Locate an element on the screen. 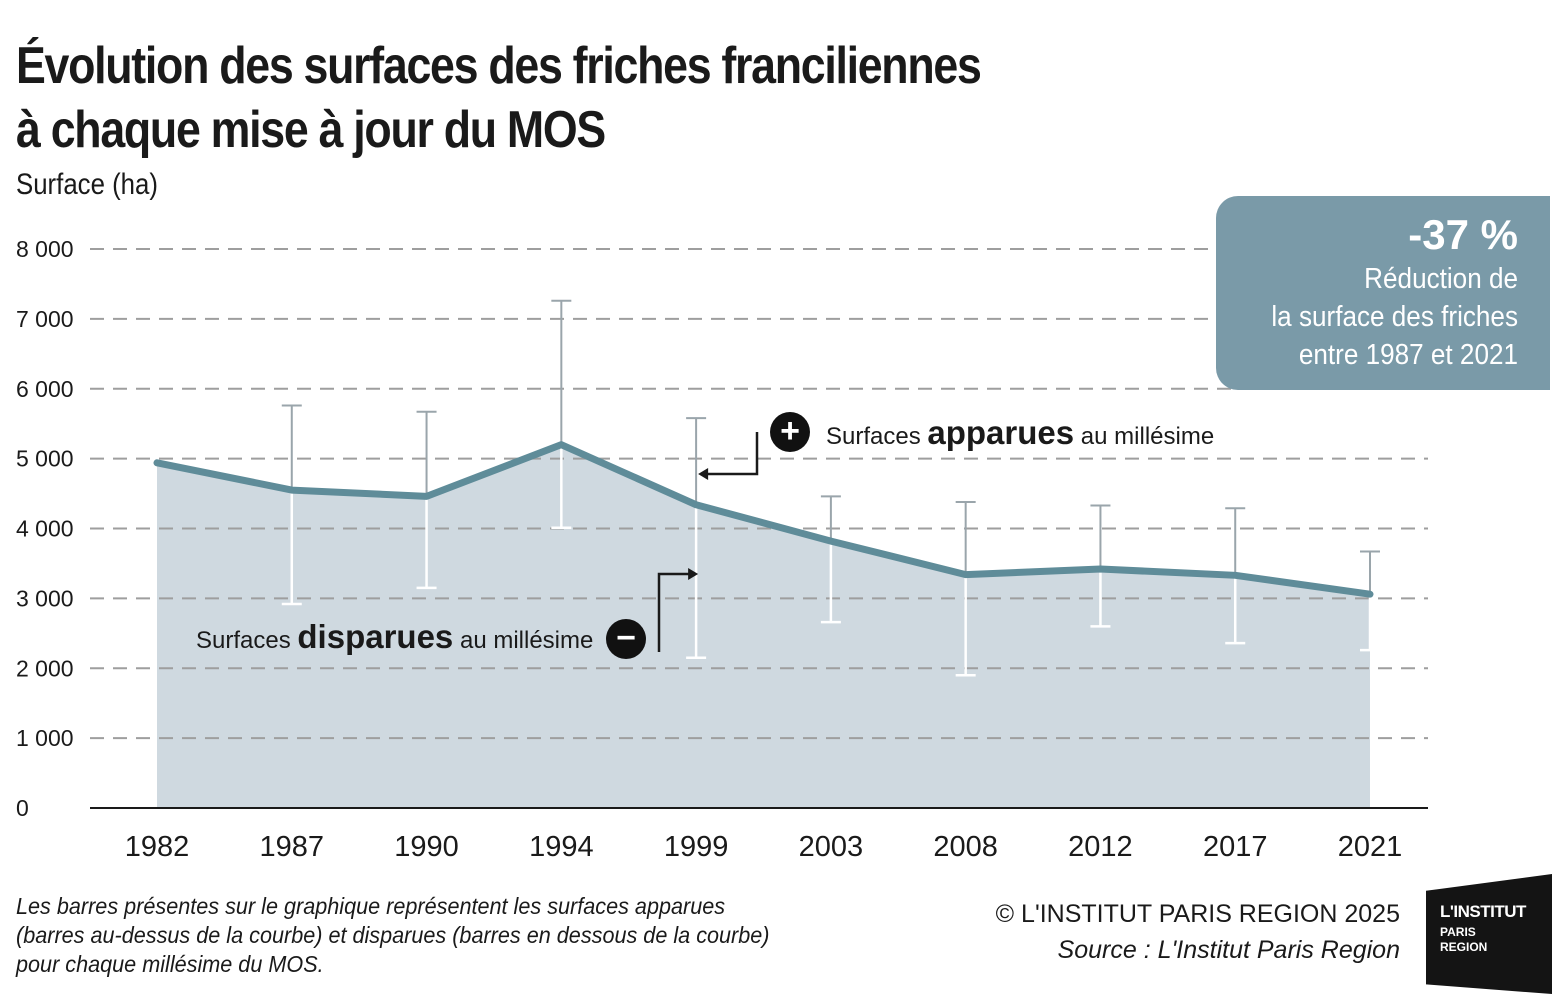  y-axis-label: Surface (ha) is located at coordinates (87, 184).